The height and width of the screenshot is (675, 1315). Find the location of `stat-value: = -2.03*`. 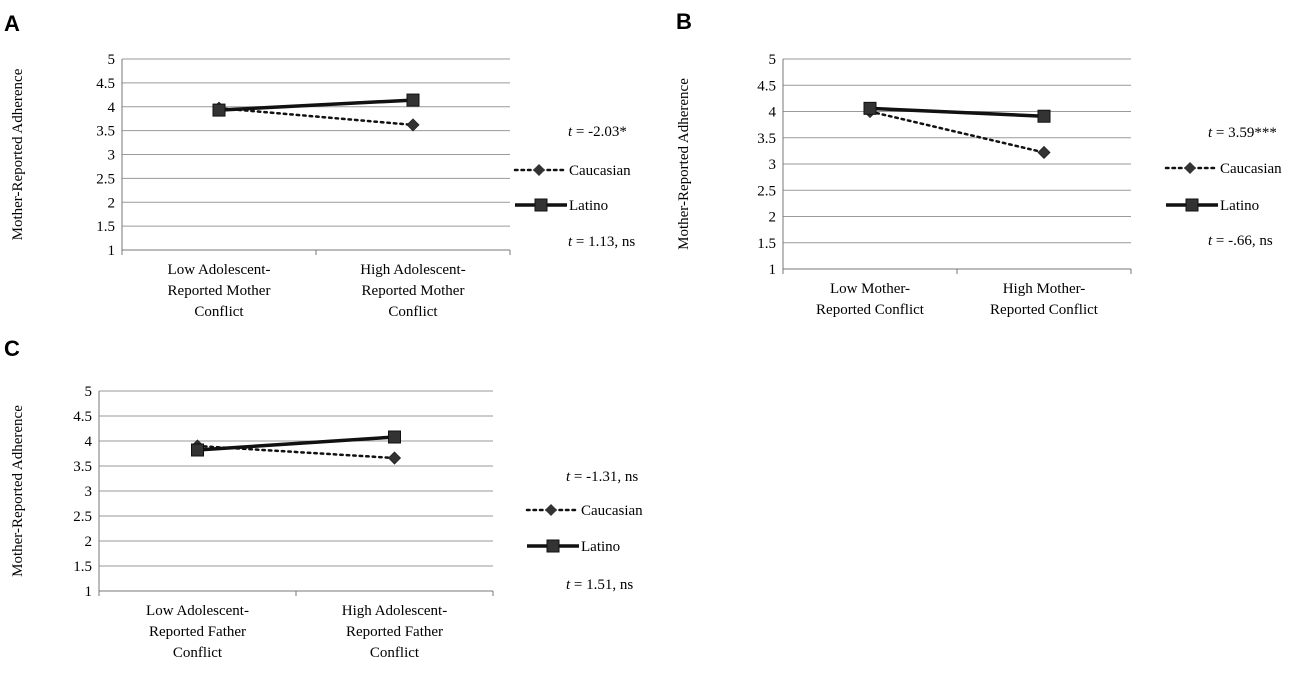

stat-value: = -2.03* is located at coordinates (599, 132).